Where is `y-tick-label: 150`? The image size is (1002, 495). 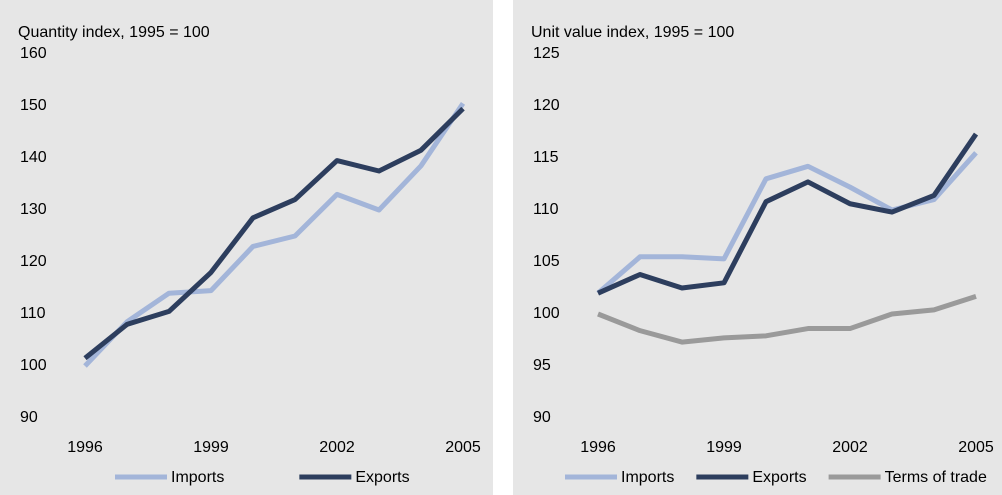
y-tick-label: 150 is located at coordinates (33, 105).